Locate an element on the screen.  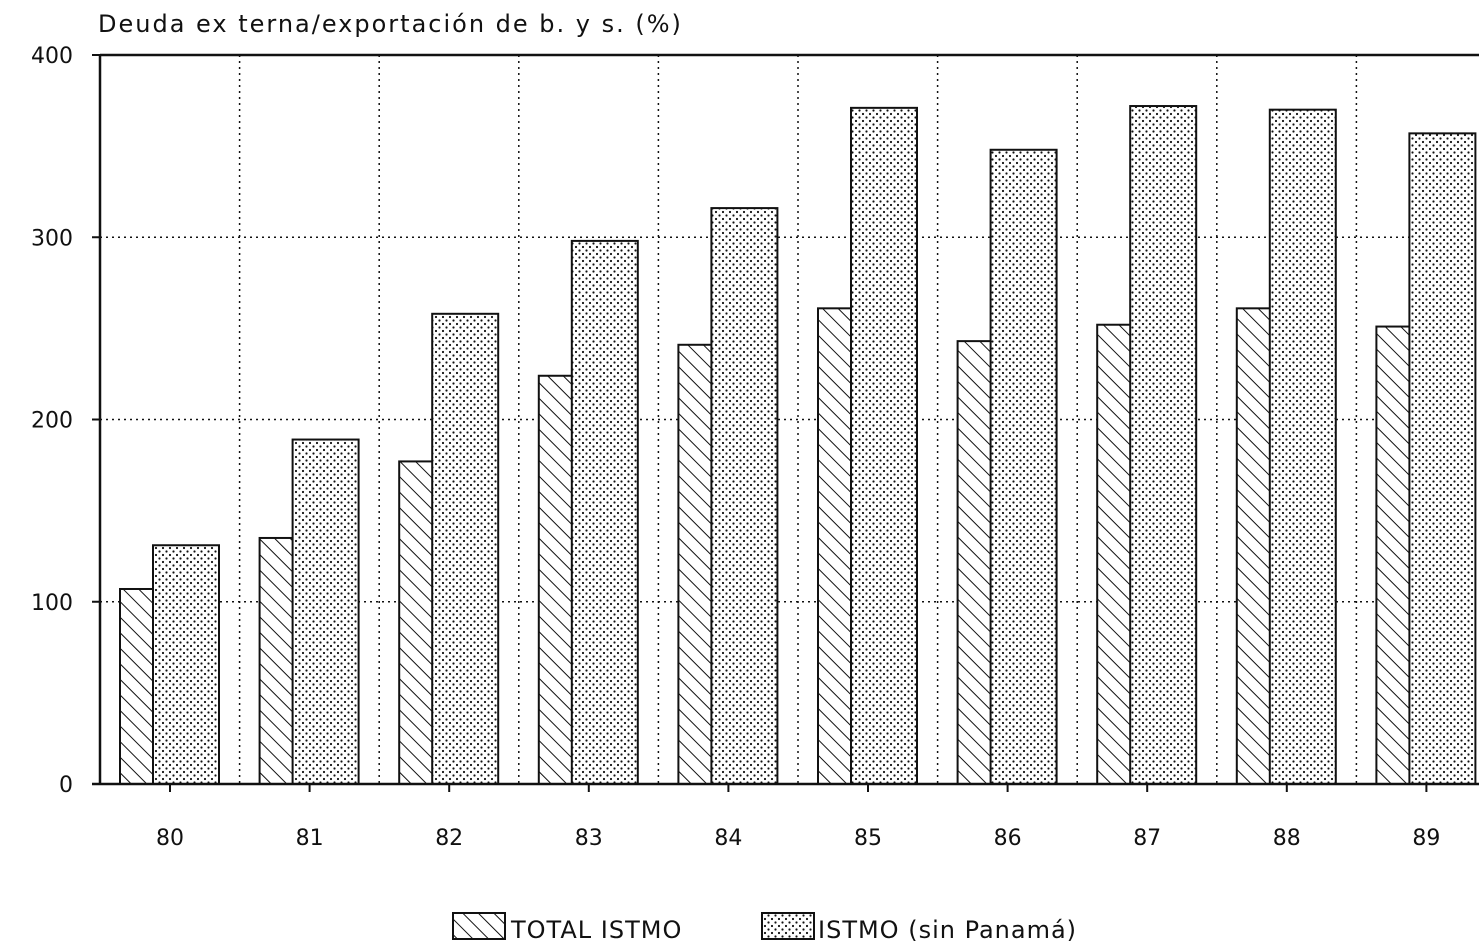
x-tick-label: 87 is located at coordinates (1147, 838).